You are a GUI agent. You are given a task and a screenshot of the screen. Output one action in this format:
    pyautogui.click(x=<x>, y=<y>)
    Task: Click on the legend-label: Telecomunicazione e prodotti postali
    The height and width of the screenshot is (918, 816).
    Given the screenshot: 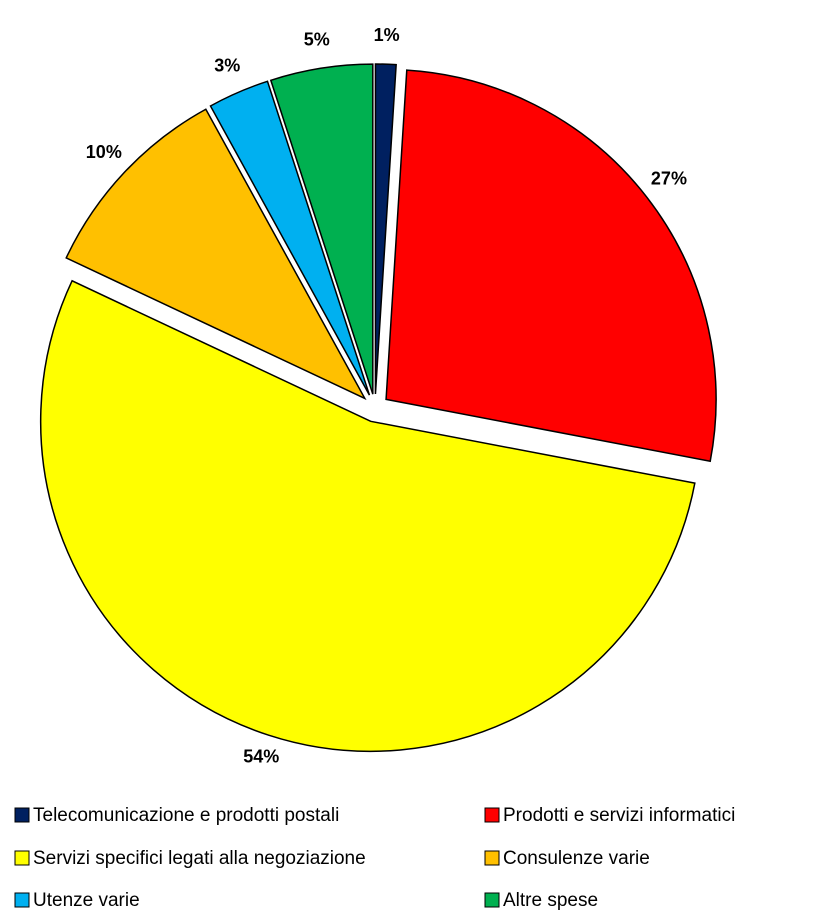 What is the action you would take?
    pyautogui.click(x=186, y=815)
    